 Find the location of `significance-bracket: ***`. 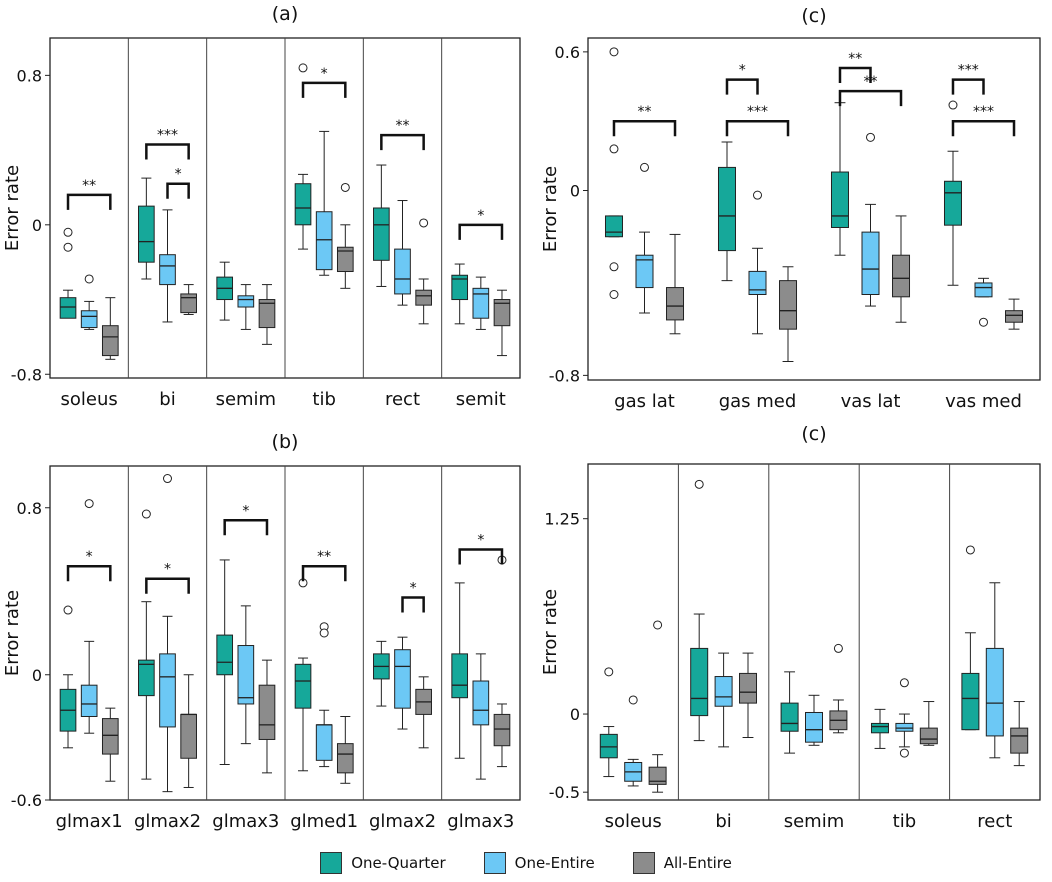

significance-bracket: *** is located at coordinates (167, 143).